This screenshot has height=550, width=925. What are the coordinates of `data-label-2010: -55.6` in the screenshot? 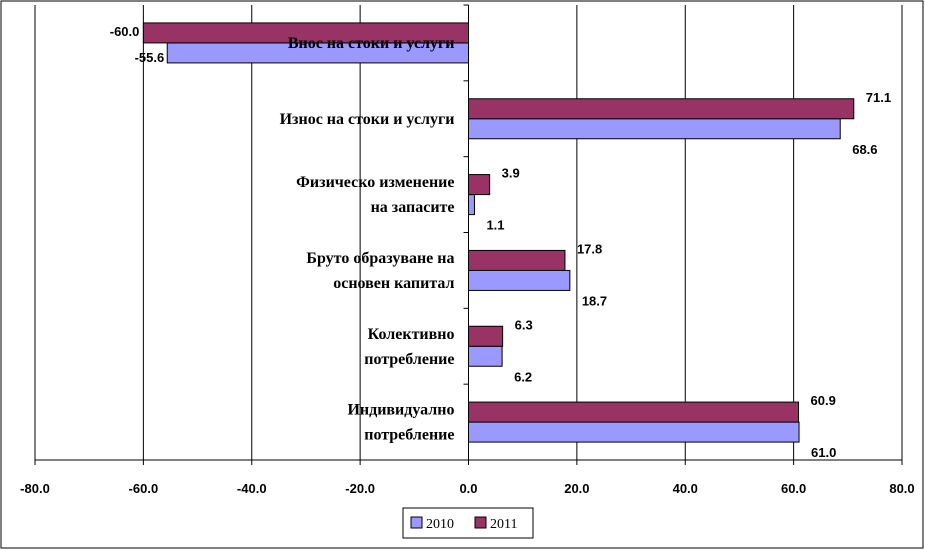 It's located at (150, 57).